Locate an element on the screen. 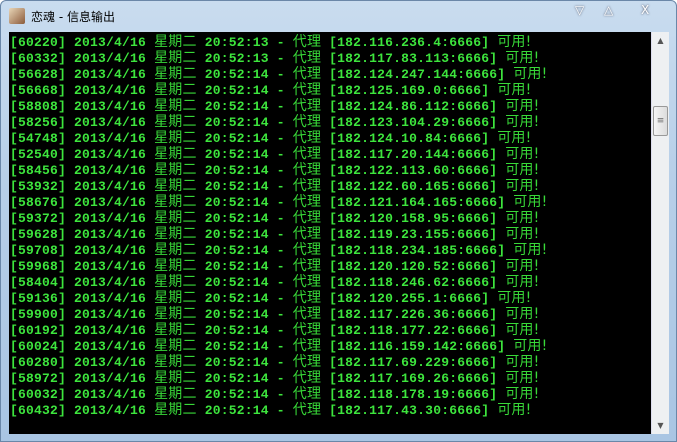  log-addr: [182.122.113.60:6666] is located at coordinates (413, 170).